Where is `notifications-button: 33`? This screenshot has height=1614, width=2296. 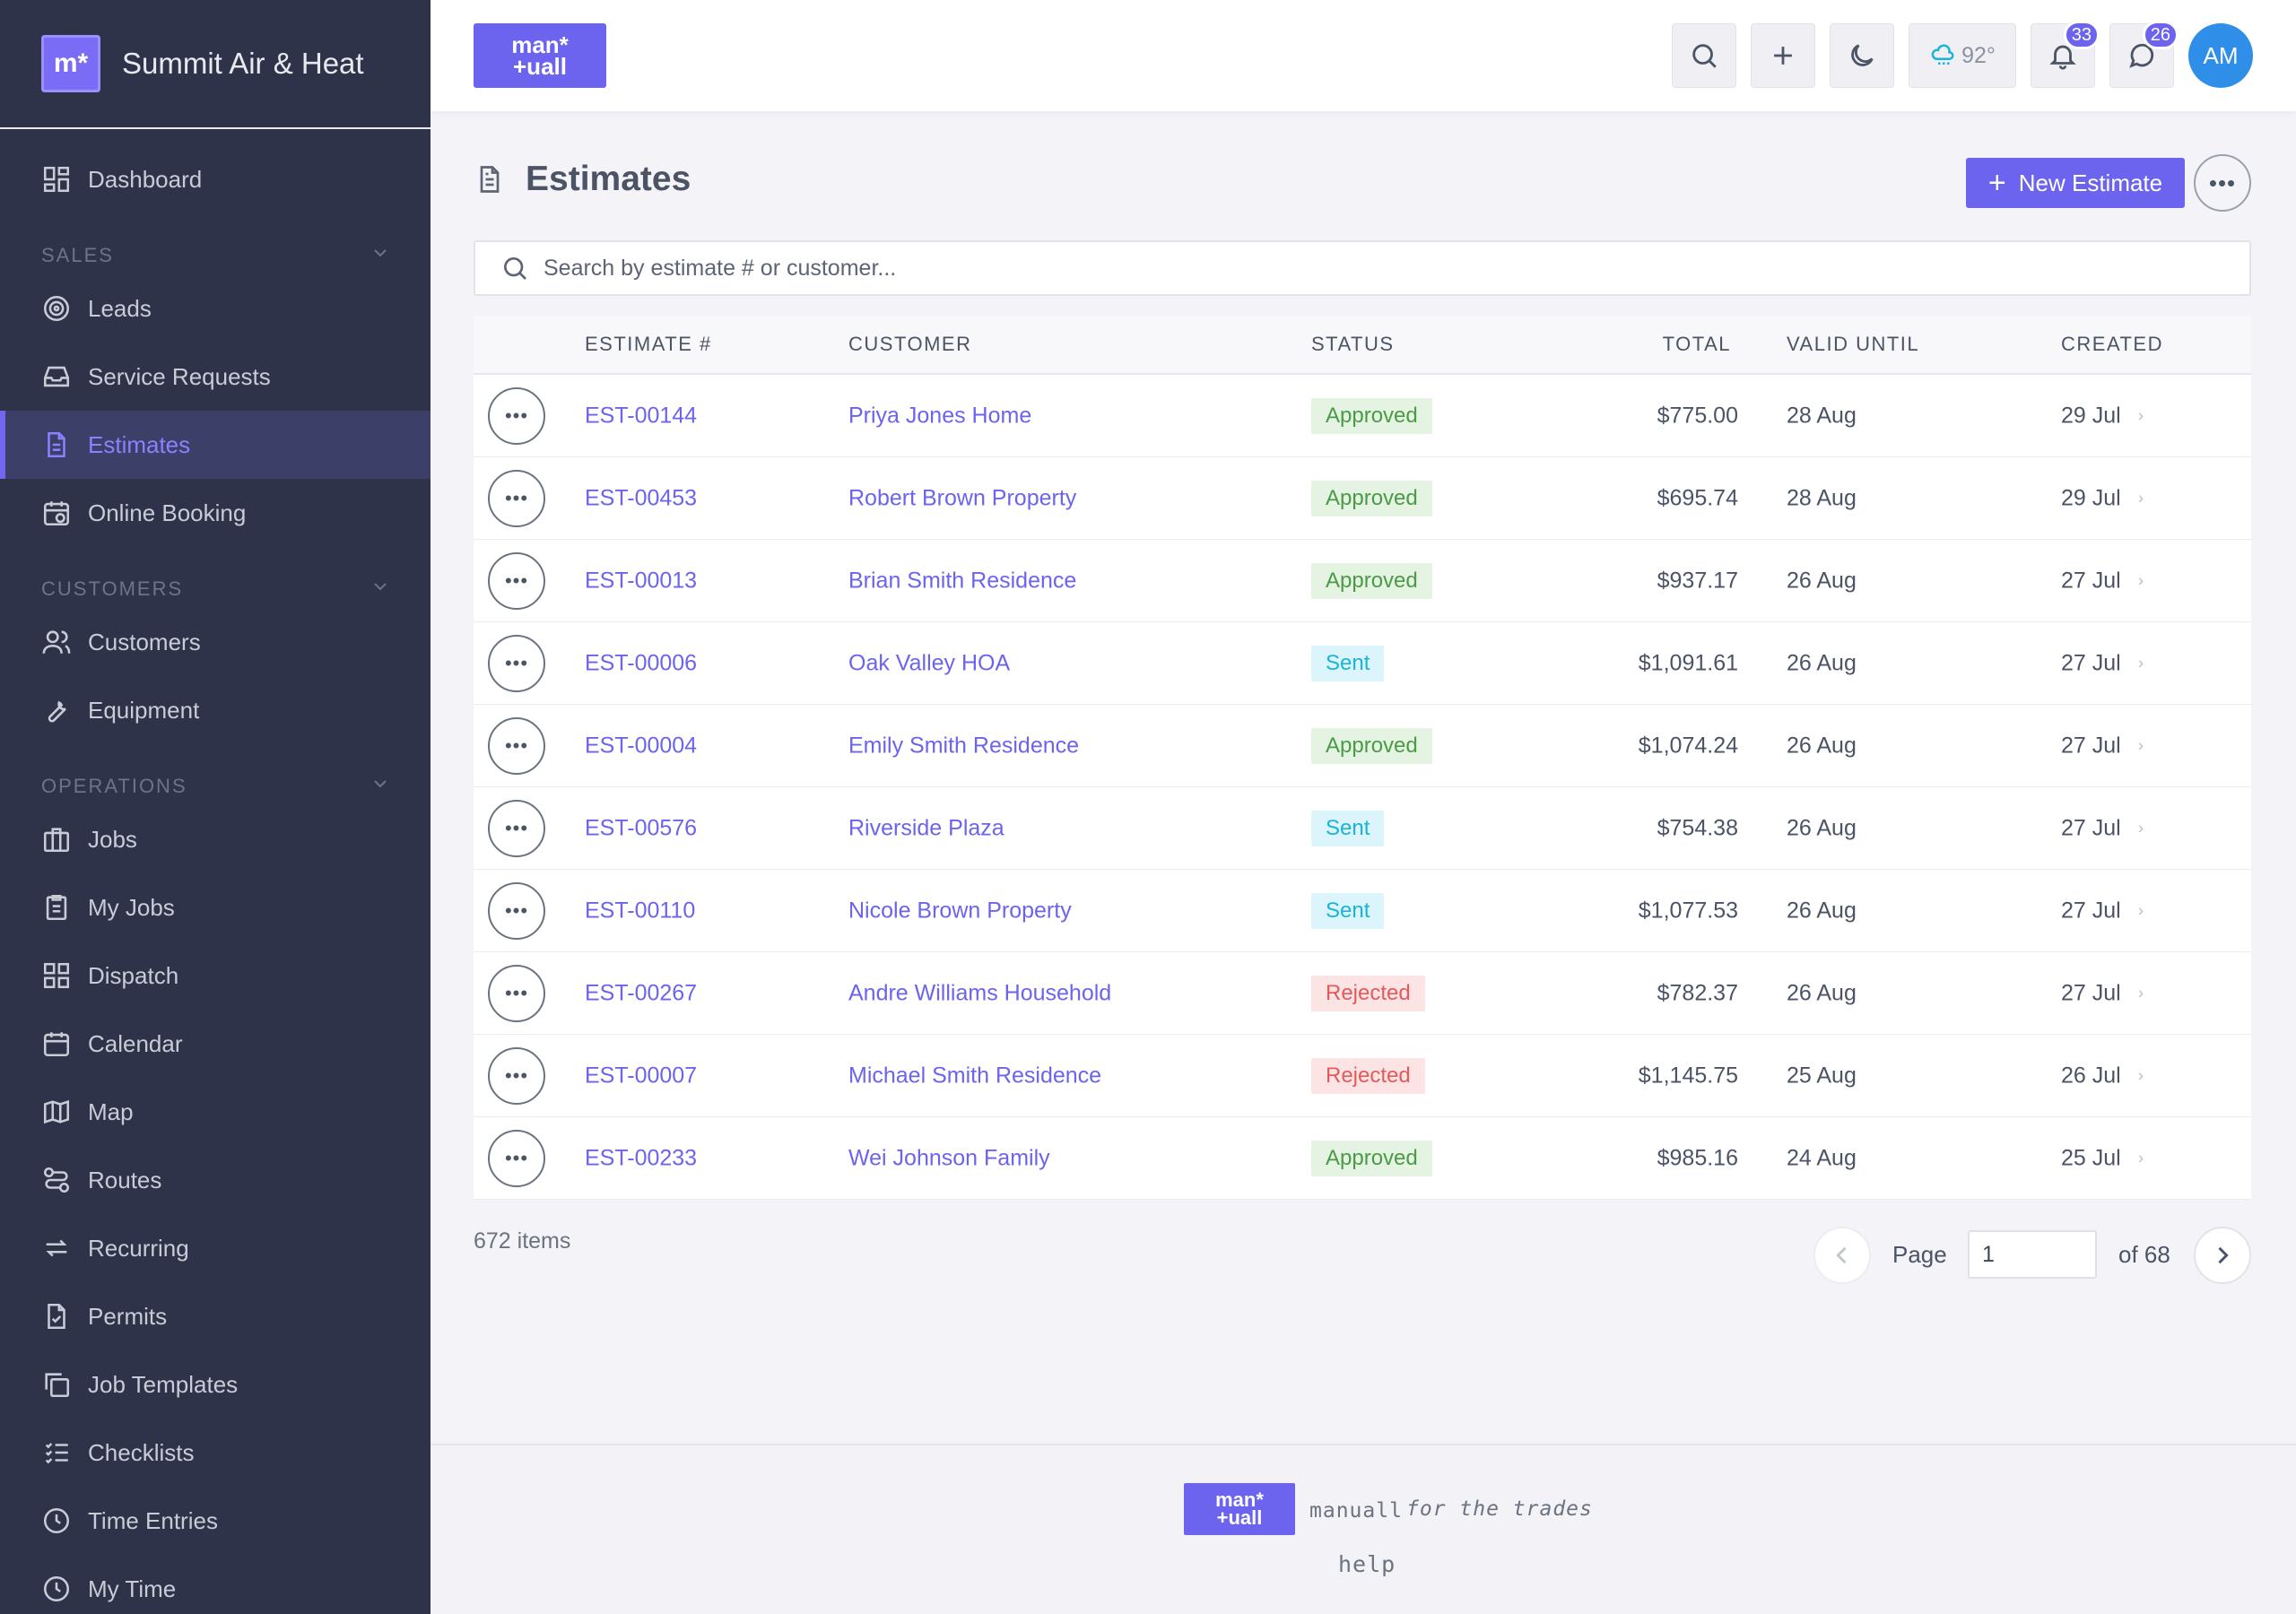 notifications-button: 33 is located at coordinates (2065, 54).